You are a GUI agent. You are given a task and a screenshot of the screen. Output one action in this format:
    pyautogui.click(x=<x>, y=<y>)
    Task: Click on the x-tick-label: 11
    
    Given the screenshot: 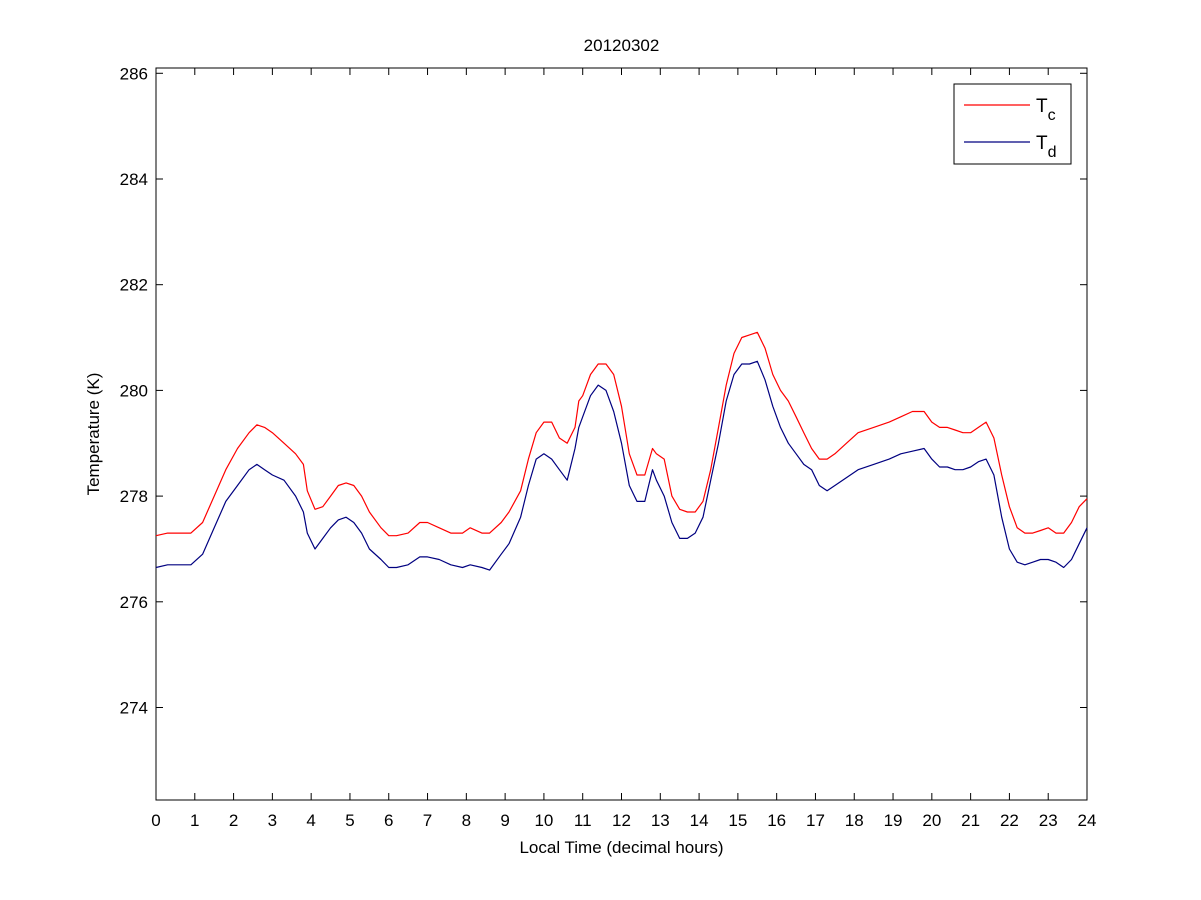 What is the action you would take?
    pyautogui.click(x=583, y=820)
    